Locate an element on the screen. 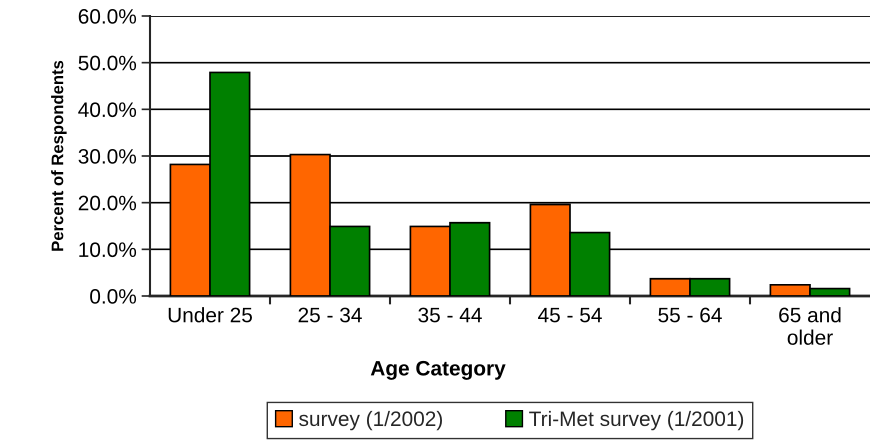  y-tick-label: 0.0% is located at coordinates (113, 296).